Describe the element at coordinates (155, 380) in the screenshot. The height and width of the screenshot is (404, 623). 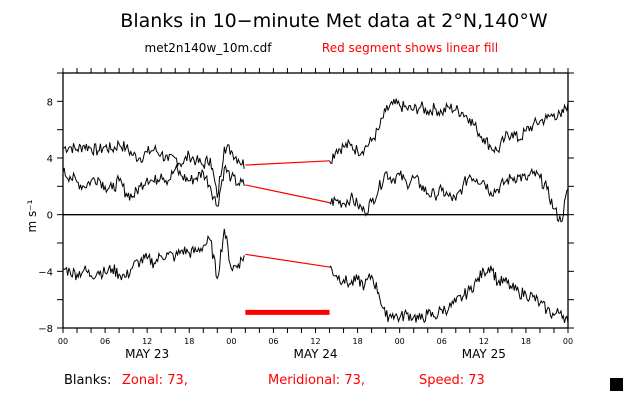
I see `footer-zonal: Zonal: 73,` at that location.